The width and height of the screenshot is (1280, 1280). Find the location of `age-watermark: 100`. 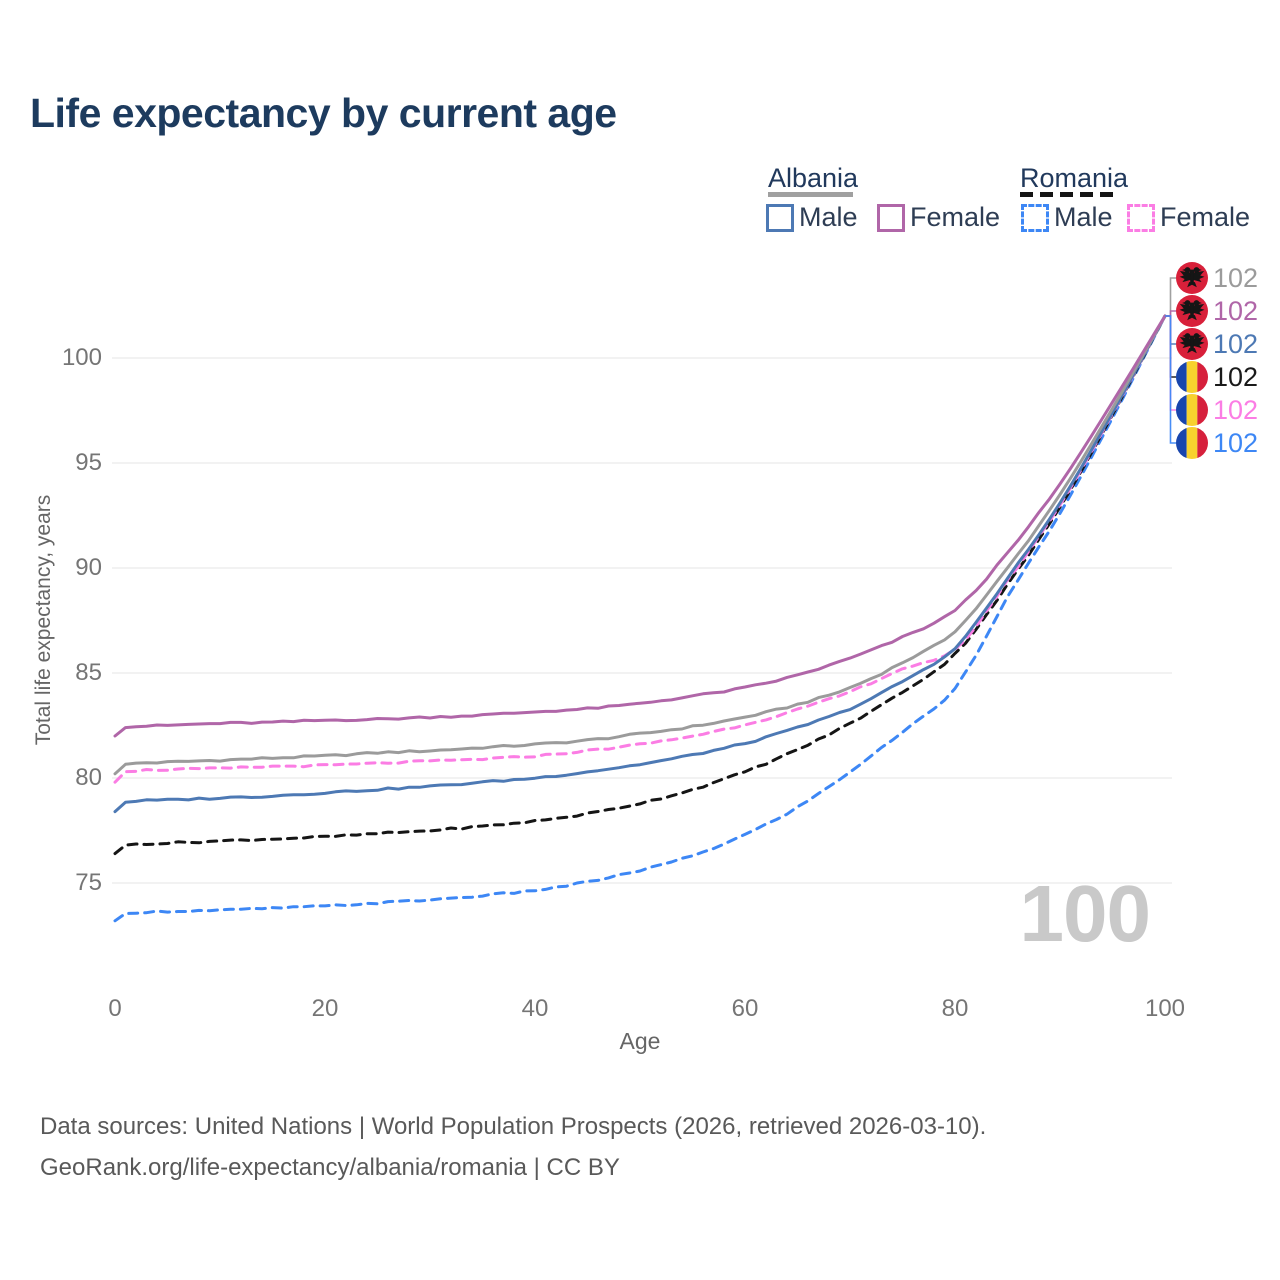

age-watermark: 100 is located at coordinates (1085, 913).